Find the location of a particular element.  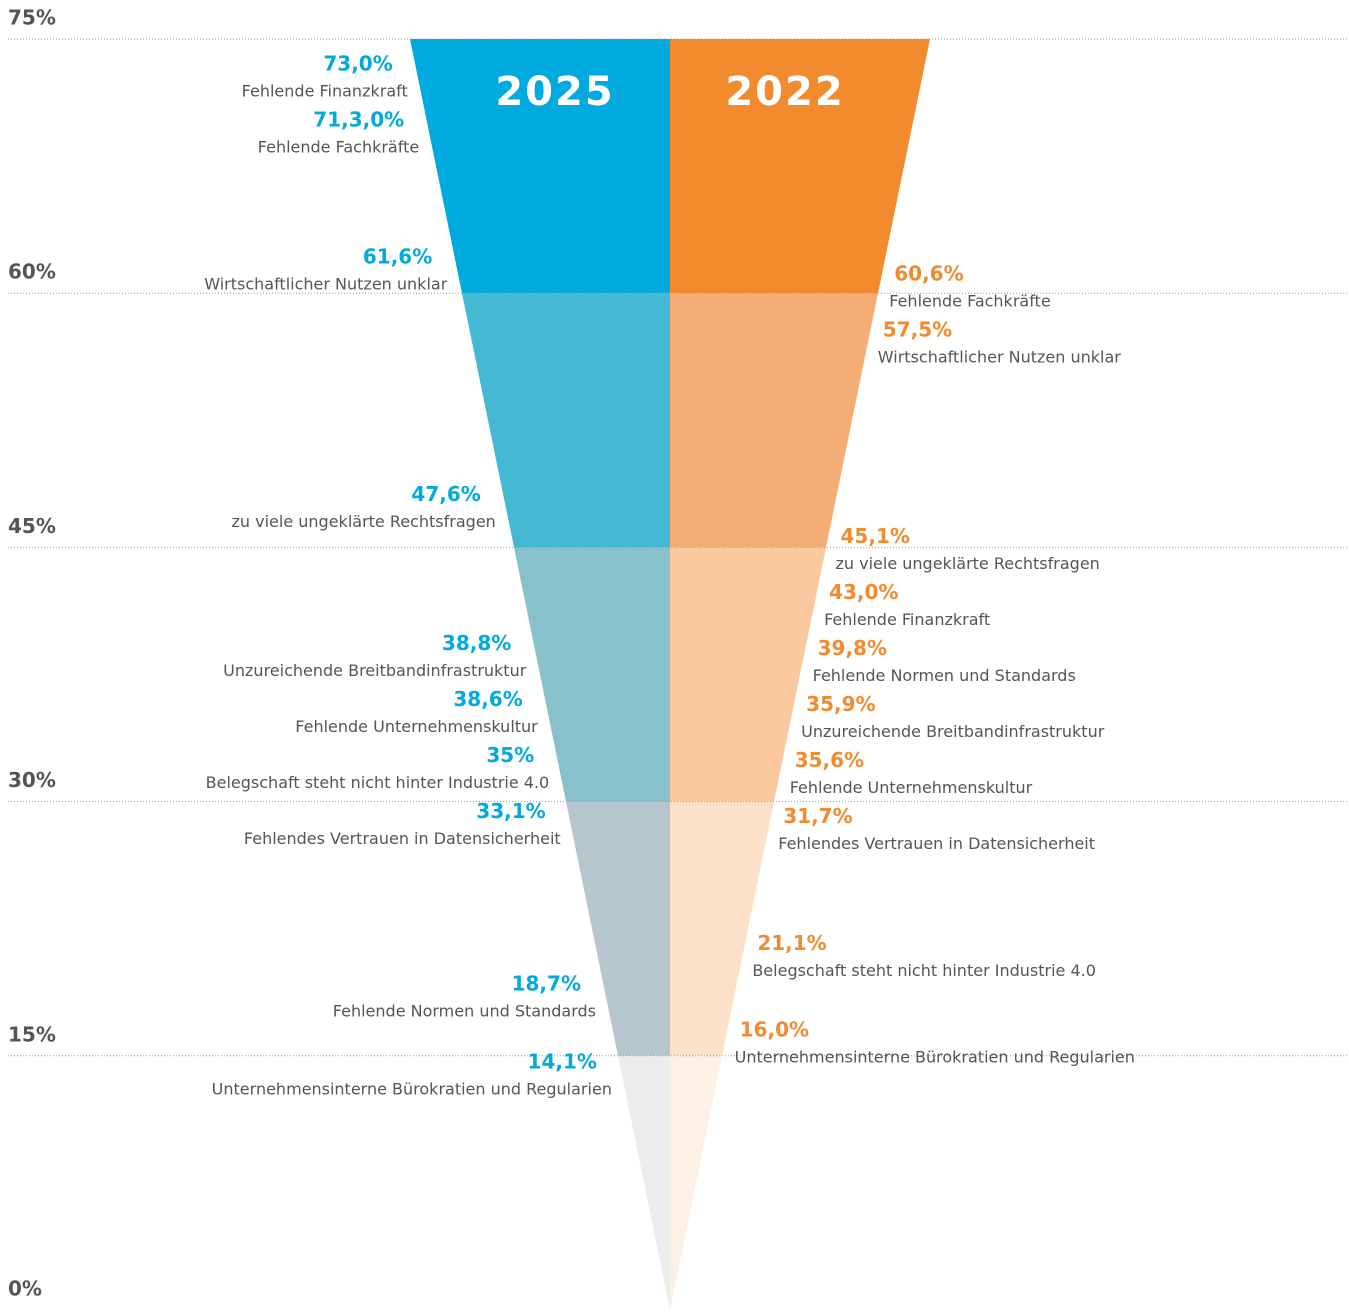

y-tick-label: 15% is located at coordinates (32, 1034).